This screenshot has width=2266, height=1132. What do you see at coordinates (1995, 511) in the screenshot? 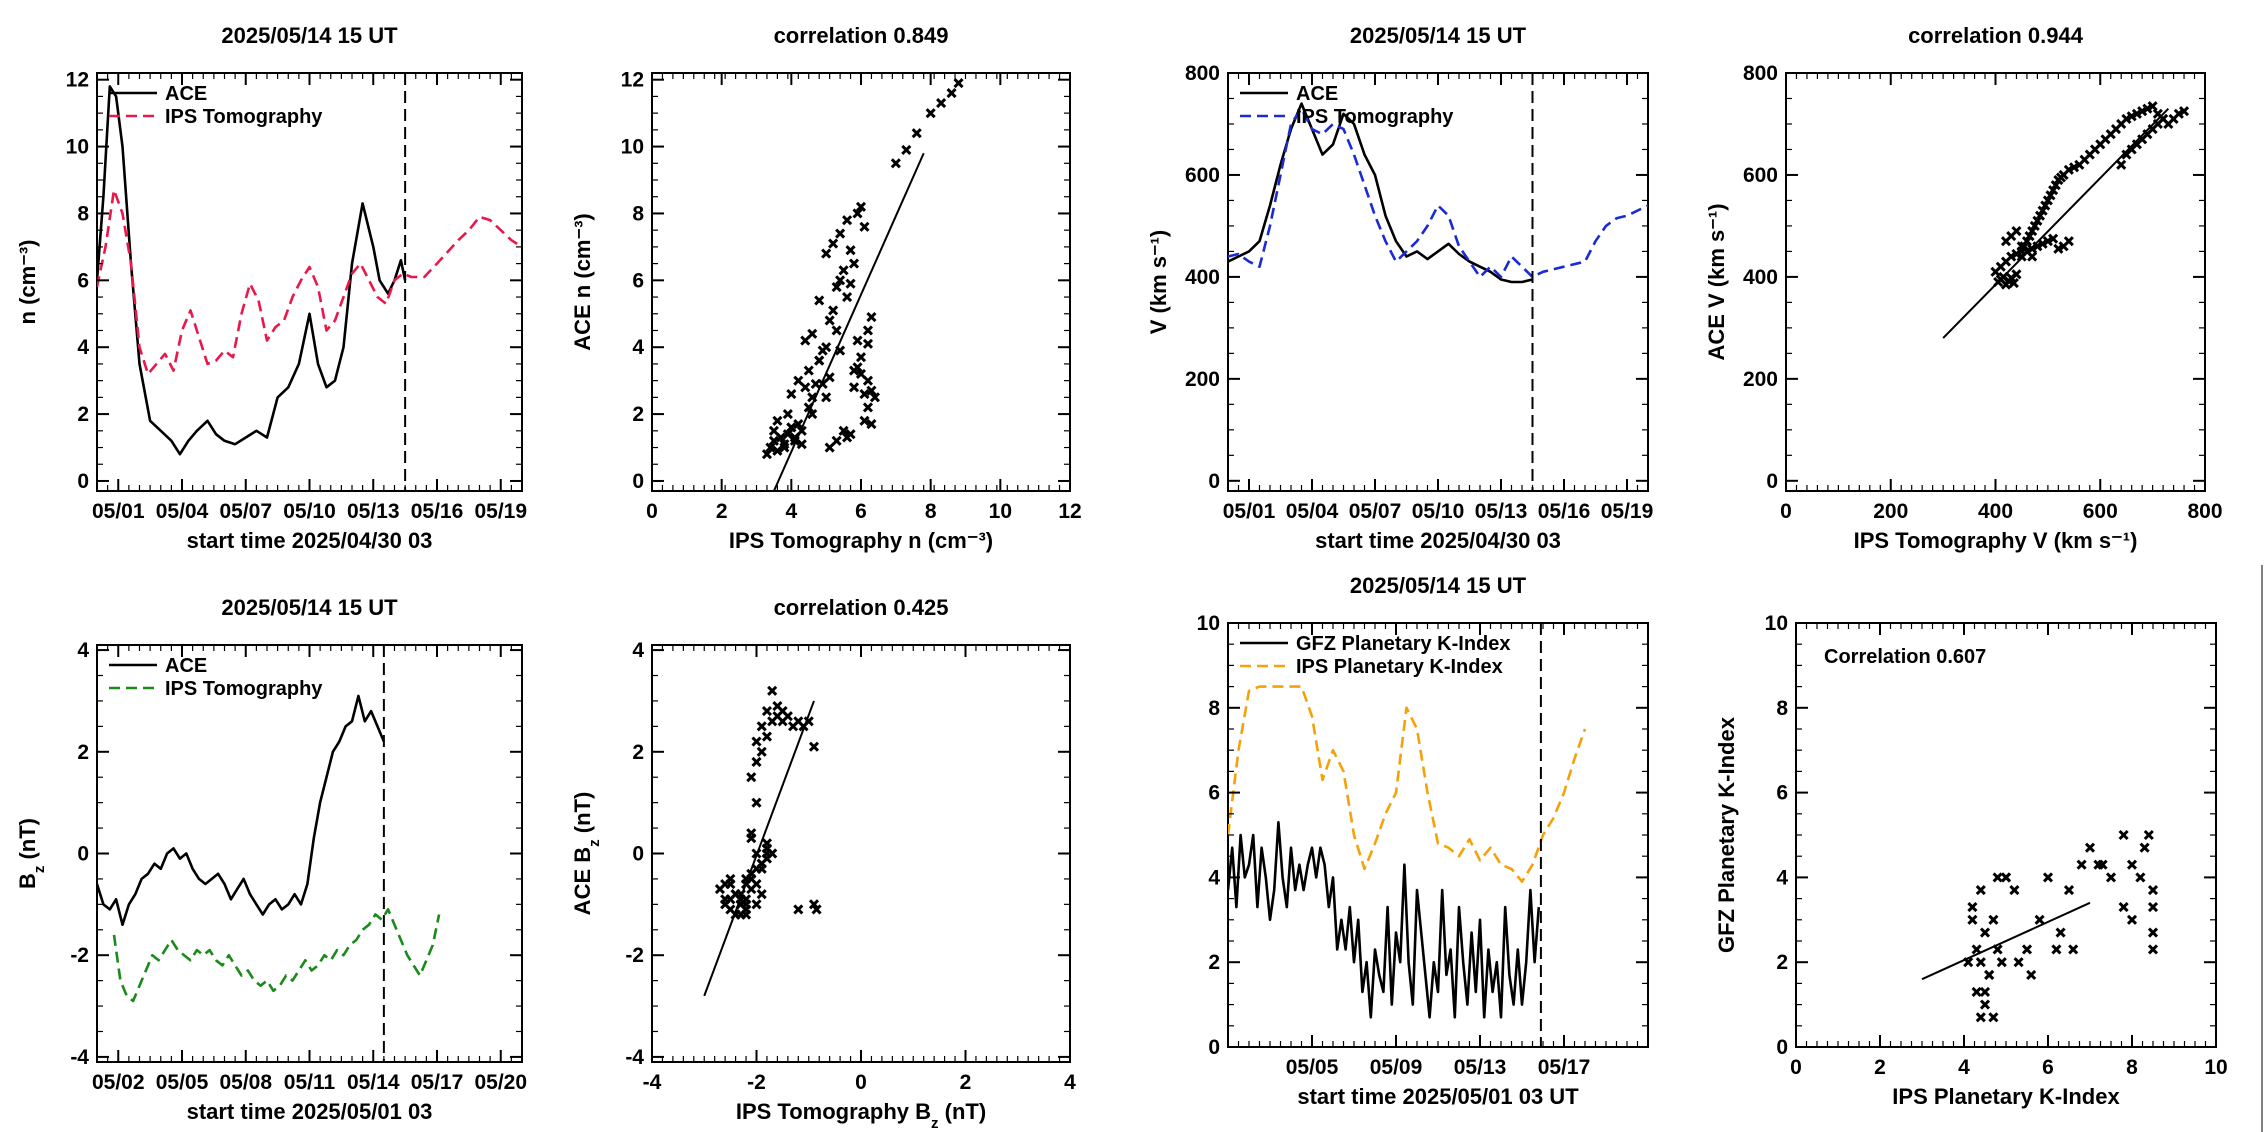
I see `x-tick-label: 400` at bounding box center [1995, 511].